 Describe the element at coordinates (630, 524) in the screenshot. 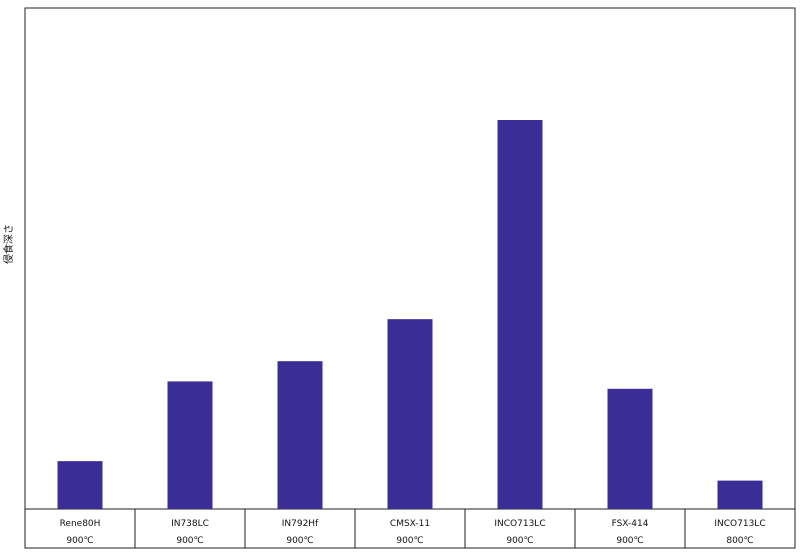

I see `category-name-label: FSX-414` at that location.